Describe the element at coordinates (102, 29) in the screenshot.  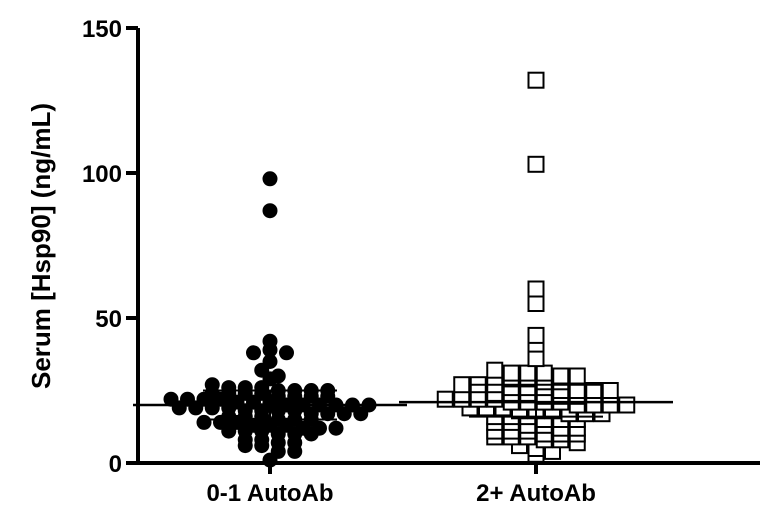
I see `y-tick-label: 150` at that location.